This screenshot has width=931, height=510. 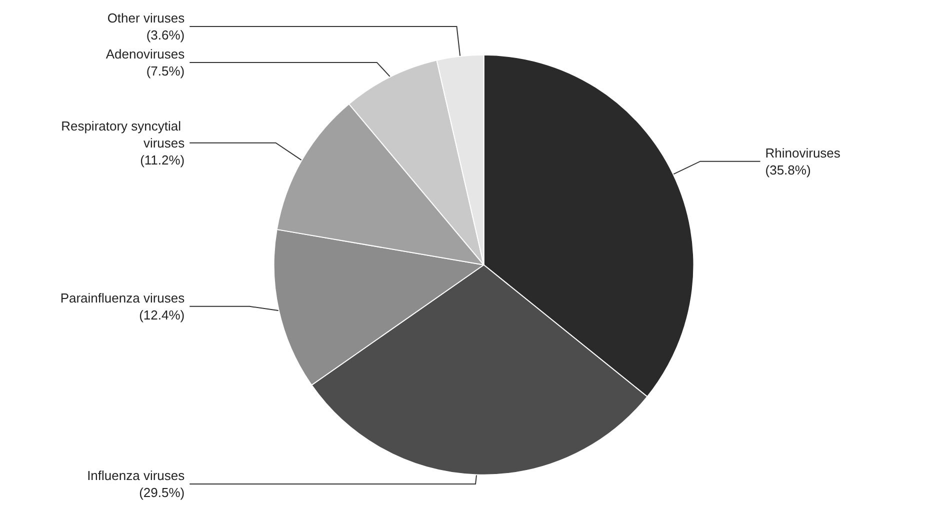 What do you see at coordinates (162, 160) in the screenshot?
I see `data-label: (11.2%)` at bounding box center [162, 160].